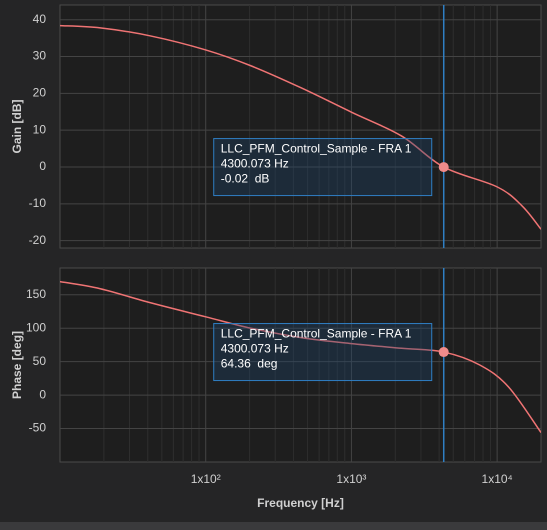 Image resolution: width=547 pixels, height=530 pixels. What do you see at coordinates (40, 56) in the screenshot?
I see `y-tick-label: 30` at bounding box center [40, 56].